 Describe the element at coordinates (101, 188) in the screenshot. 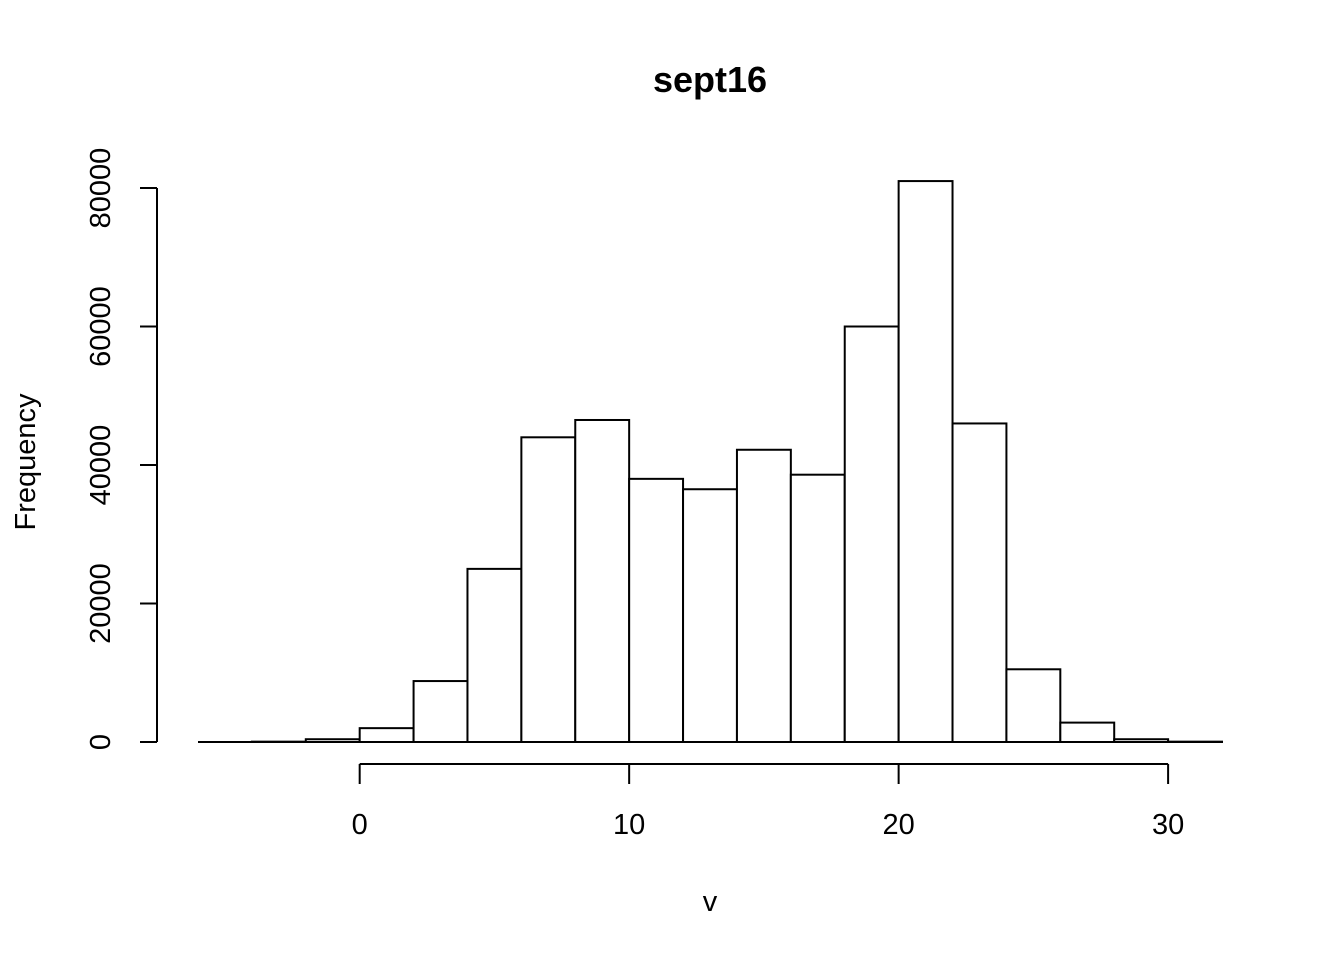

I see `y-tick-label: 80000` at that location.